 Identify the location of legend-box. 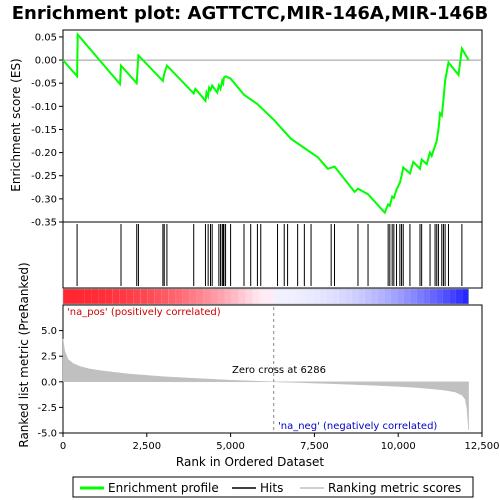
(273, 487).